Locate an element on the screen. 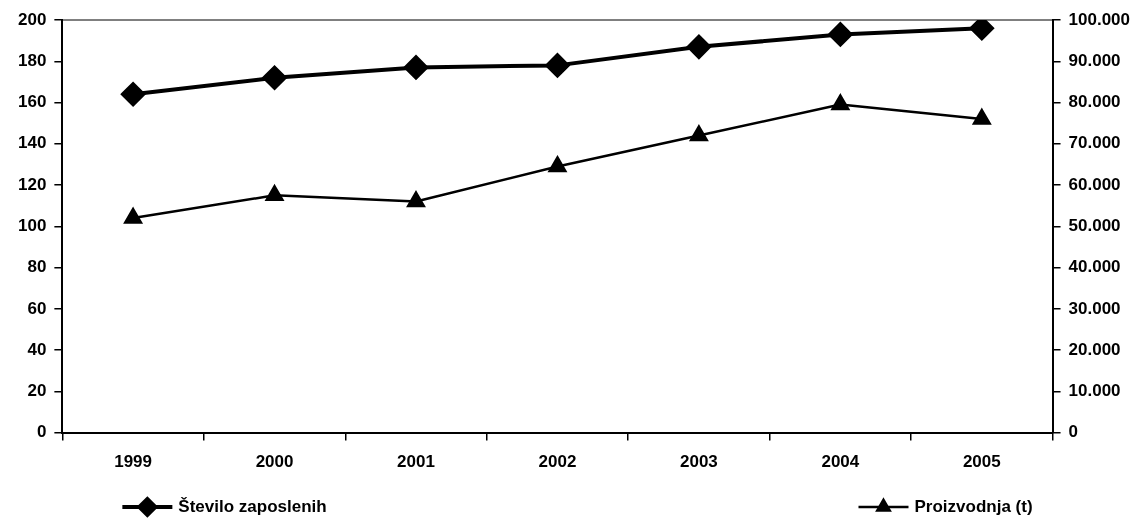 The height and width of the screenshot is (525, 1148). legend-label: Proizvodnja (t) is located at coordinates (973, 506).